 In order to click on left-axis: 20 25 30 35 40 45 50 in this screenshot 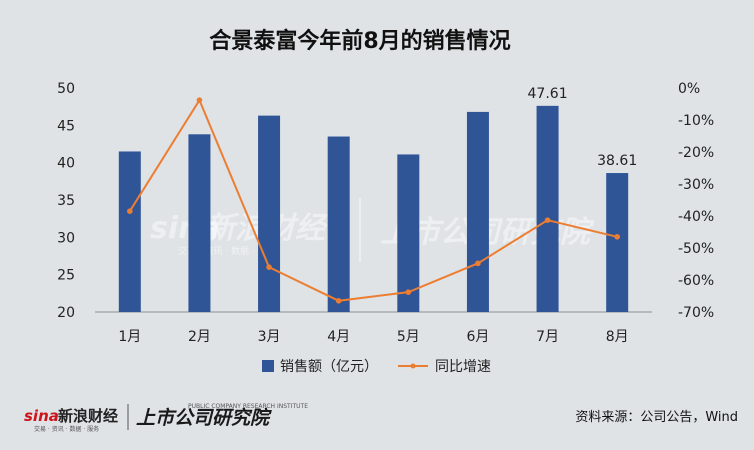, I will do `click(66, 201)`.